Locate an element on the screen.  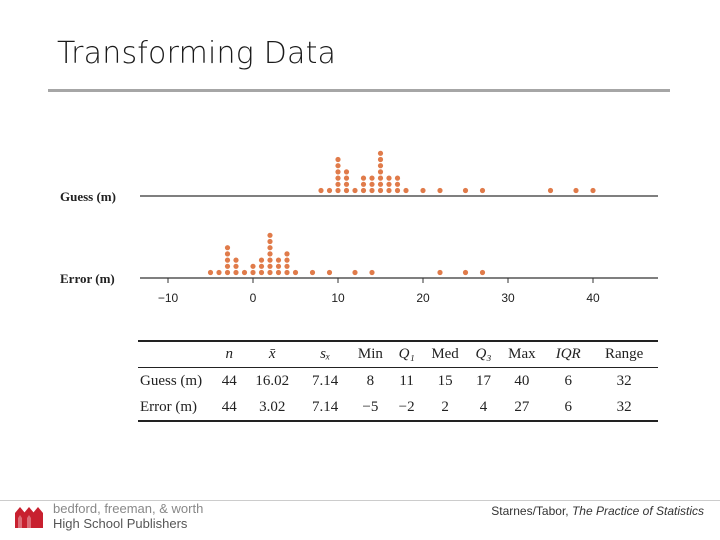
table-cell: 3.02 is located at coordinates (272, 406).